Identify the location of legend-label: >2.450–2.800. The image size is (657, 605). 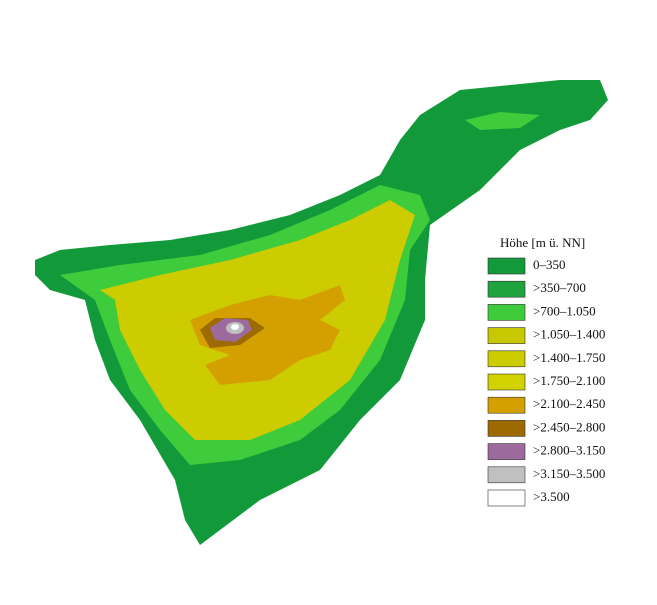
(569, 426).